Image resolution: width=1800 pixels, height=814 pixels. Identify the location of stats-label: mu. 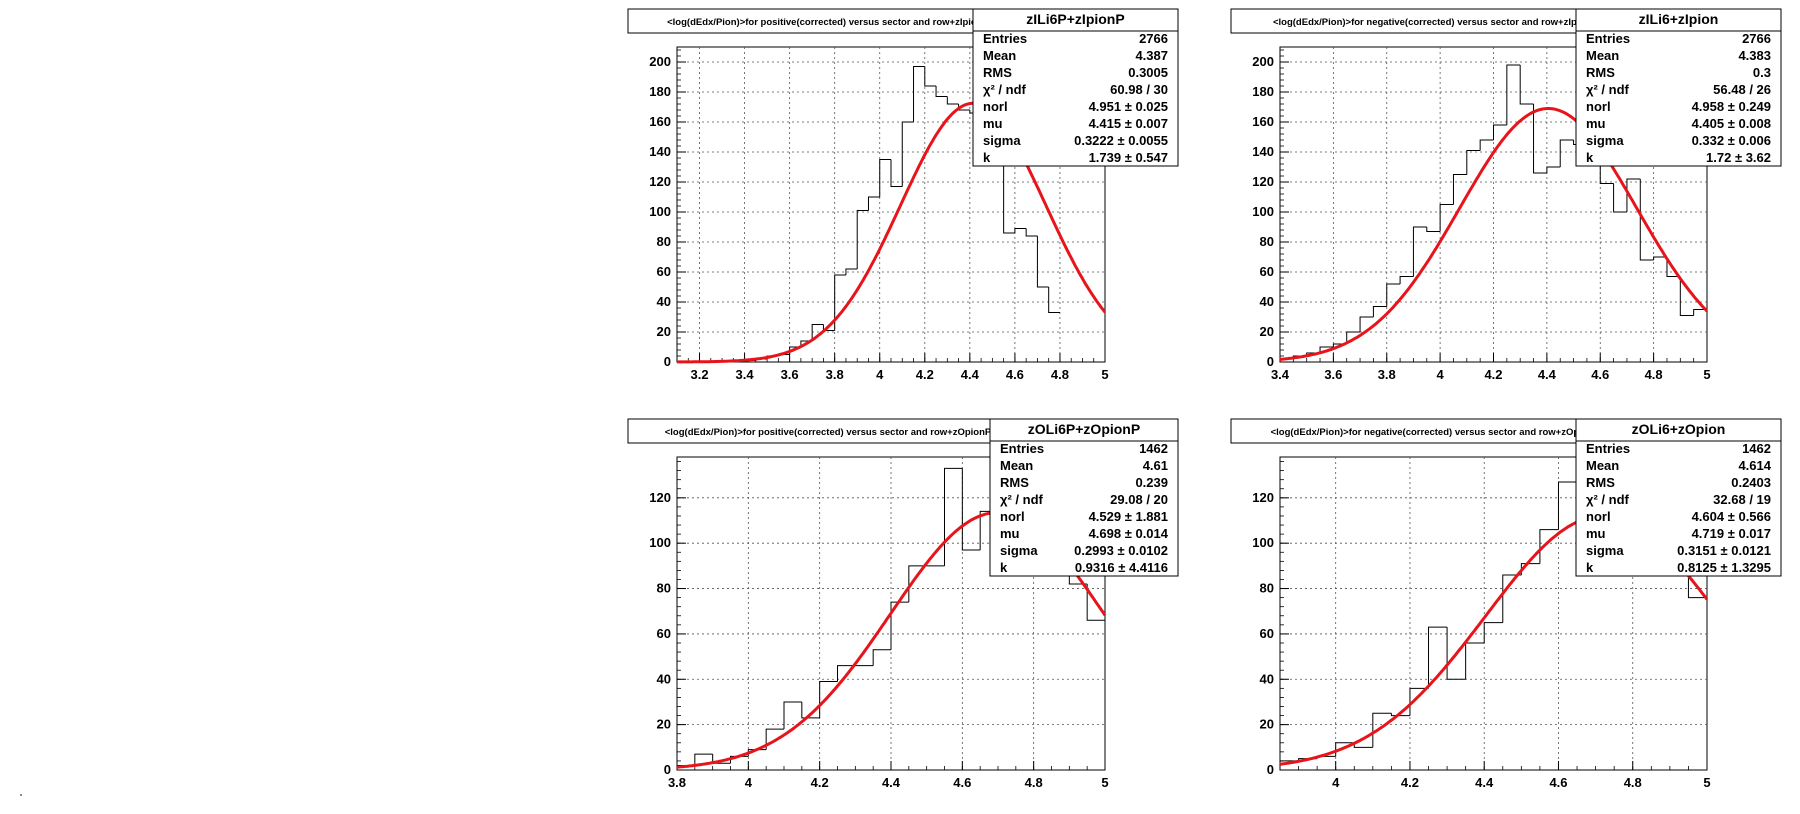
(1596, 123).